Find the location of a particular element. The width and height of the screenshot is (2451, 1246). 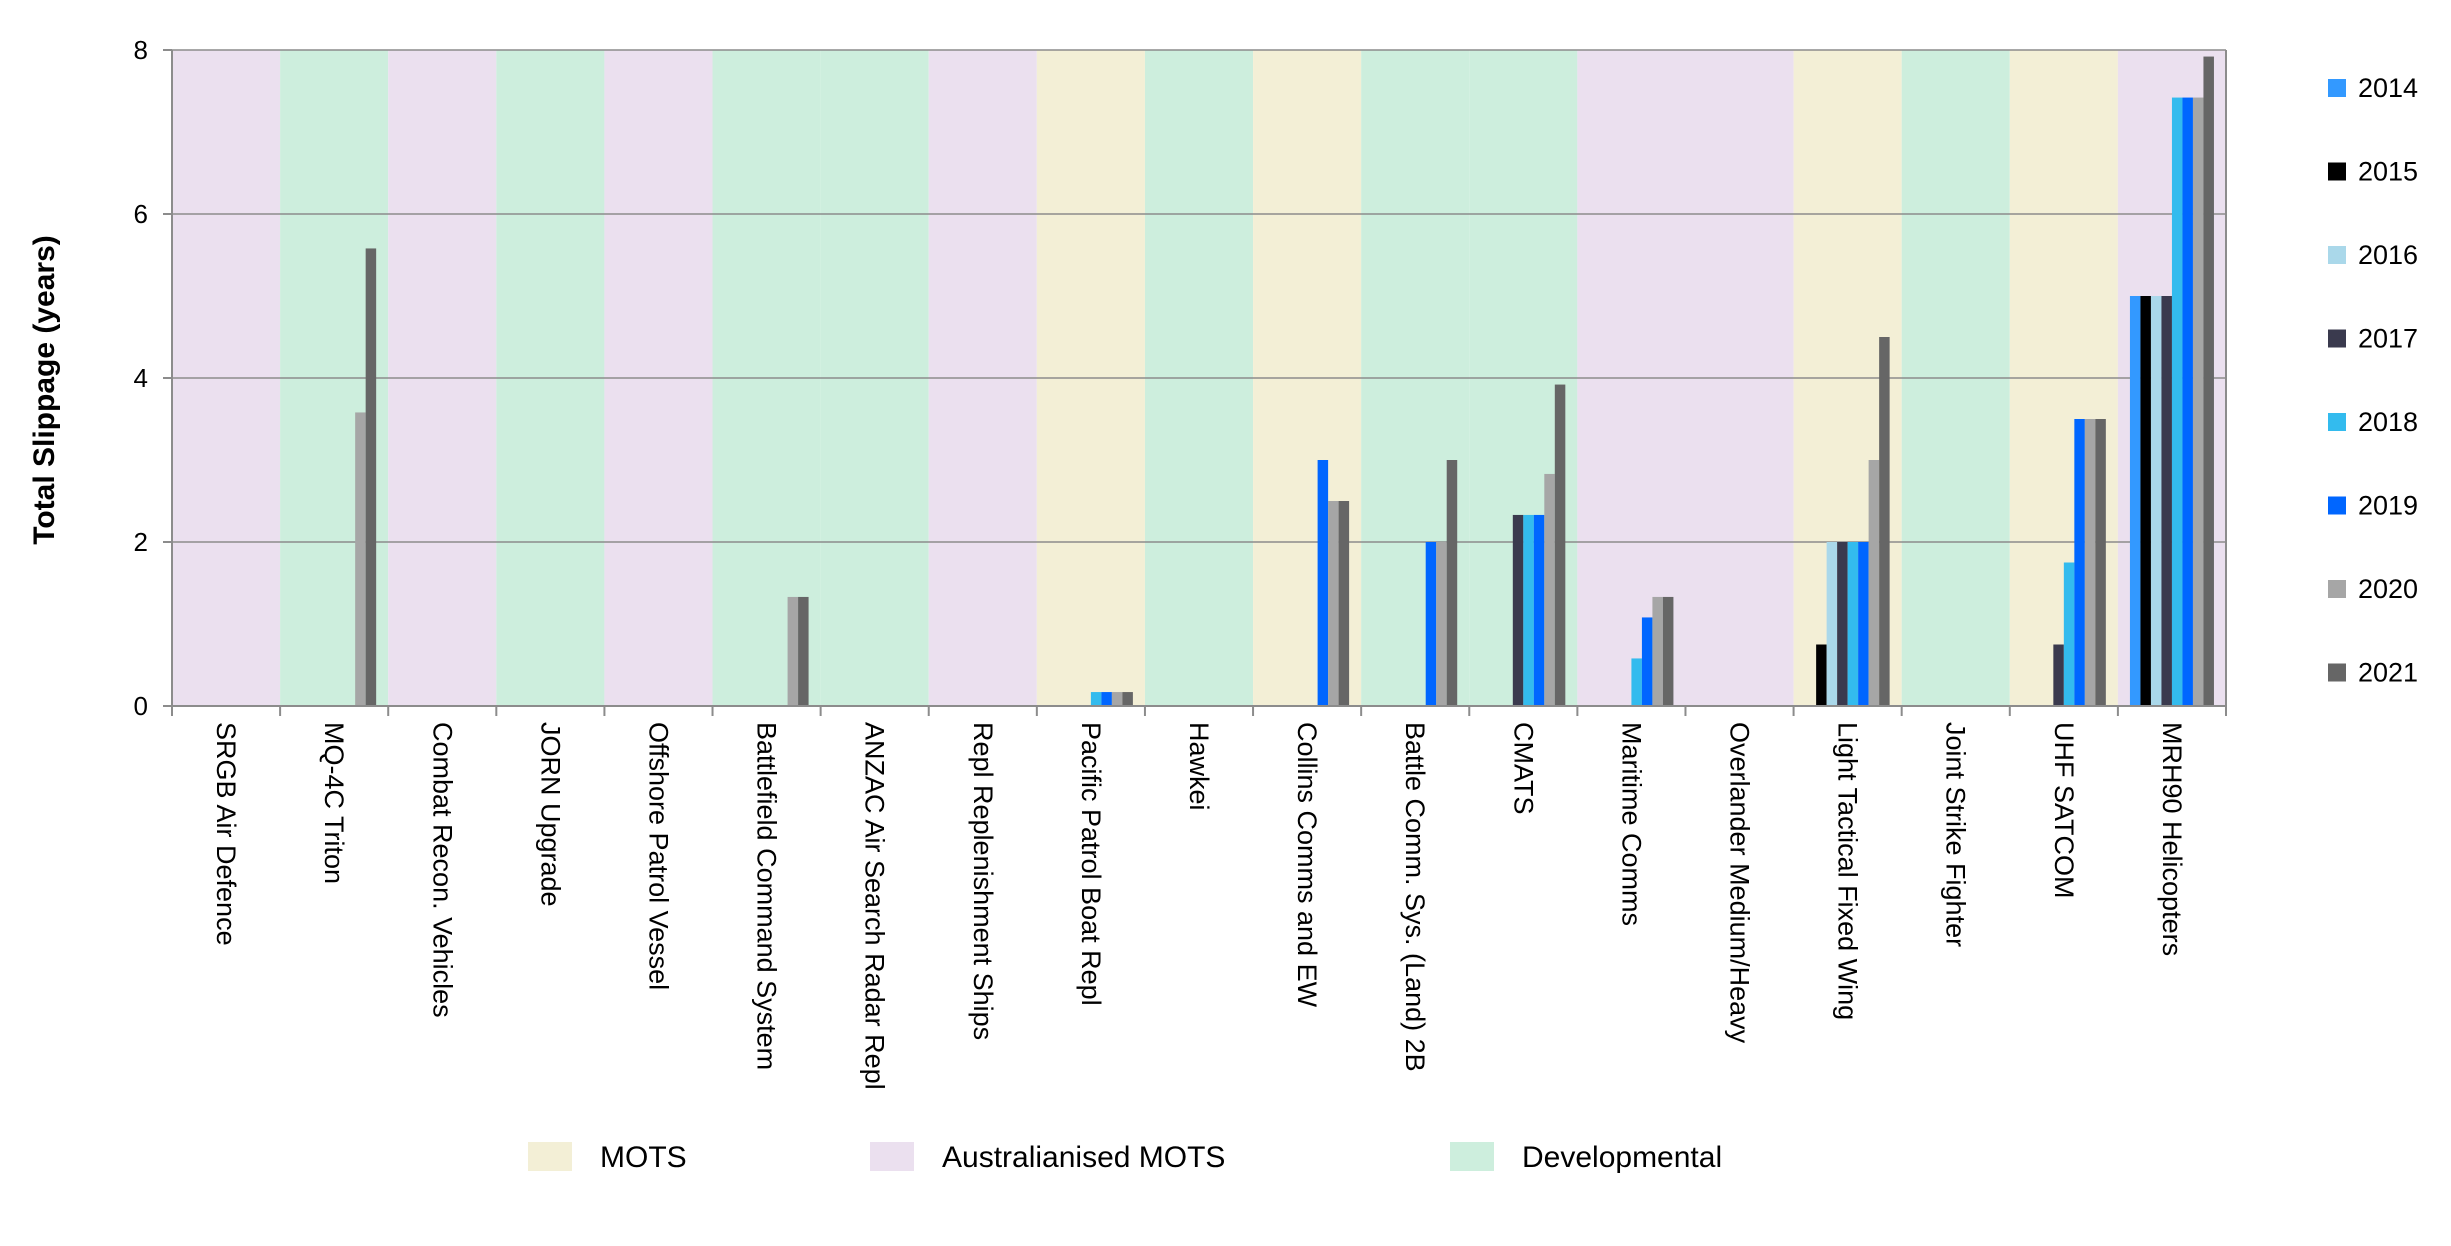

y-tick-label: 2 is located at coordinates (141, 542).